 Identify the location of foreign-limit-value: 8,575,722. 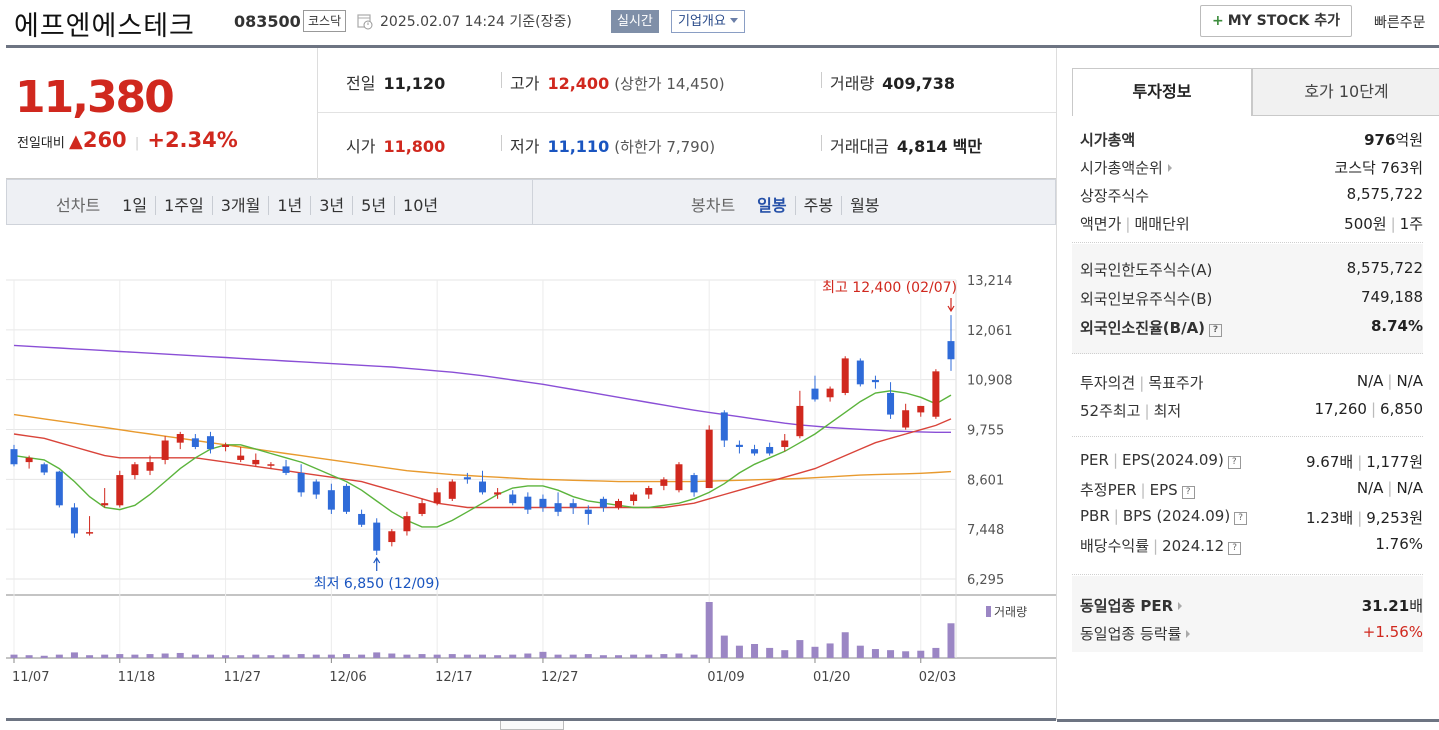
(1384, 268).